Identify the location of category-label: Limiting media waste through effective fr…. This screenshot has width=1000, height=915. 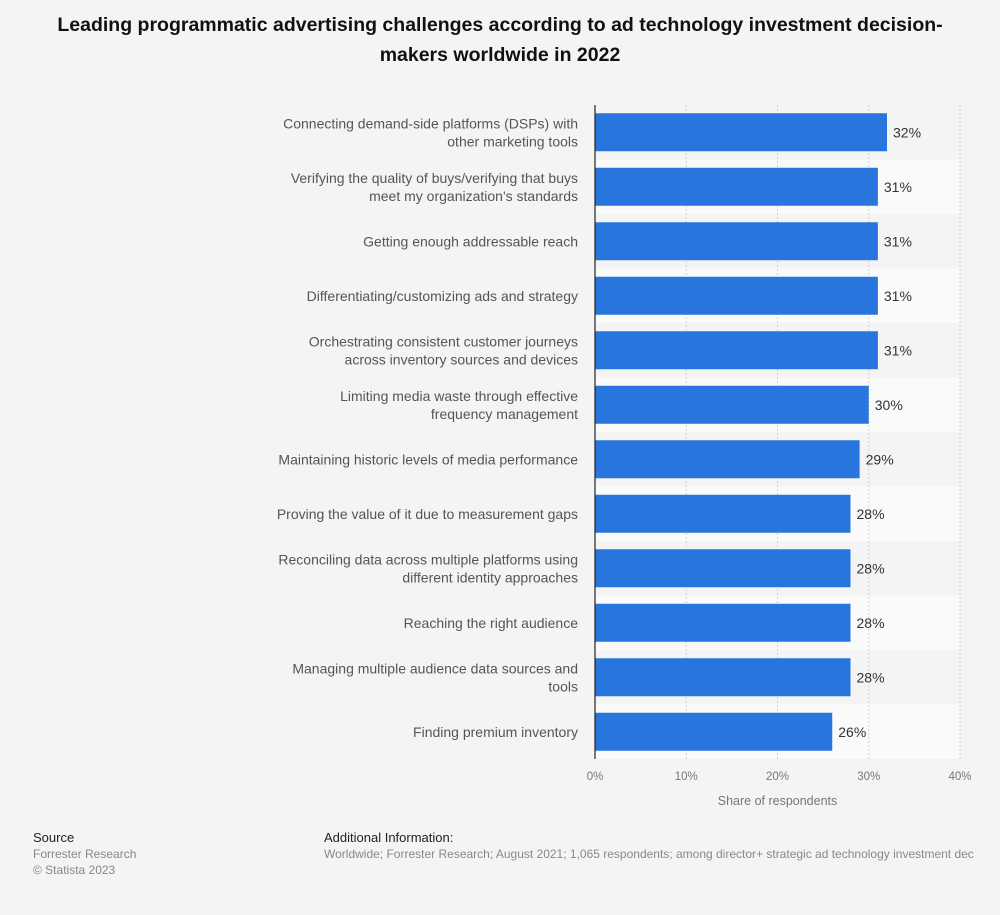
(459, 405).